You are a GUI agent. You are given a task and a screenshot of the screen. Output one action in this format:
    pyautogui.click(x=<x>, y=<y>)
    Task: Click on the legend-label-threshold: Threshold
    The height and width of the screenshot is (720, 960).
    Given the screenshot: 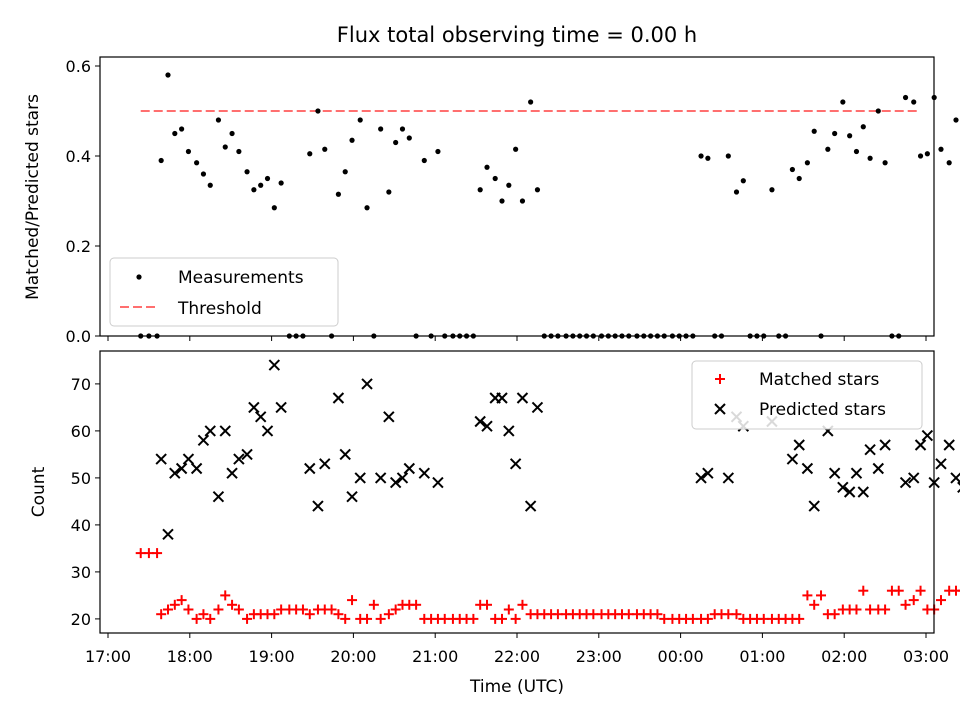 What is the action you would take?
    pyautogui.click(x=219, y=309)
    